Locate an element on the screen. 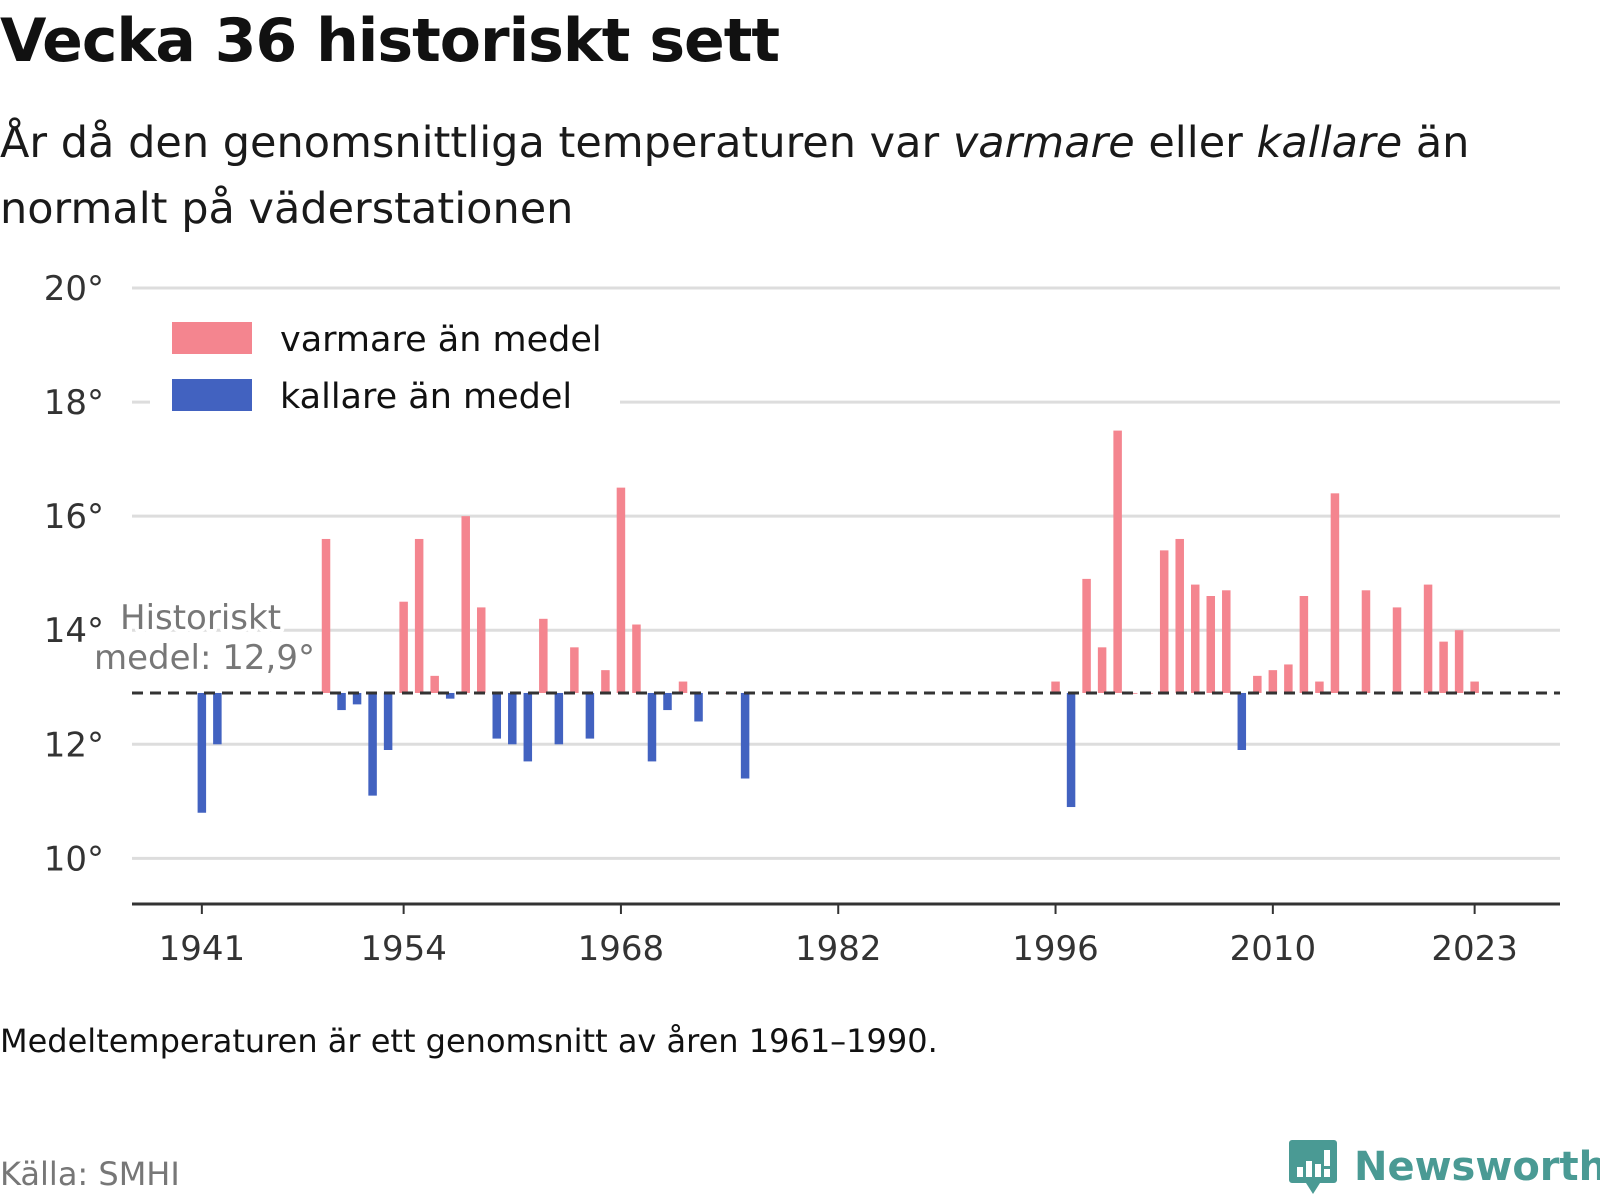  y-tick-label: 16° is located at coordinates (74, 517).